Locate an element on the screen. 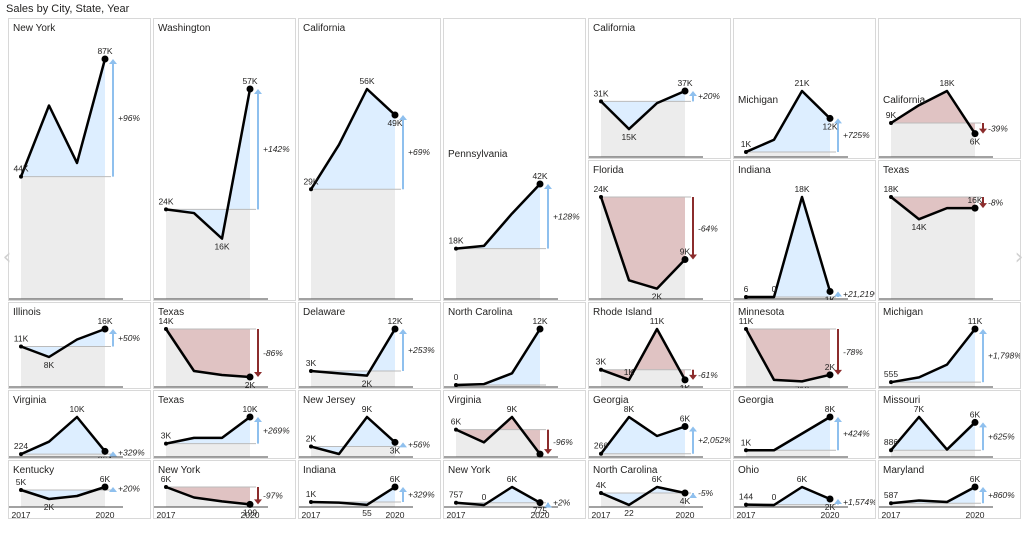 The height and width of the screenshot is (535, 1024). x-tick-label: 2020 is located at coordinates (250, 514).